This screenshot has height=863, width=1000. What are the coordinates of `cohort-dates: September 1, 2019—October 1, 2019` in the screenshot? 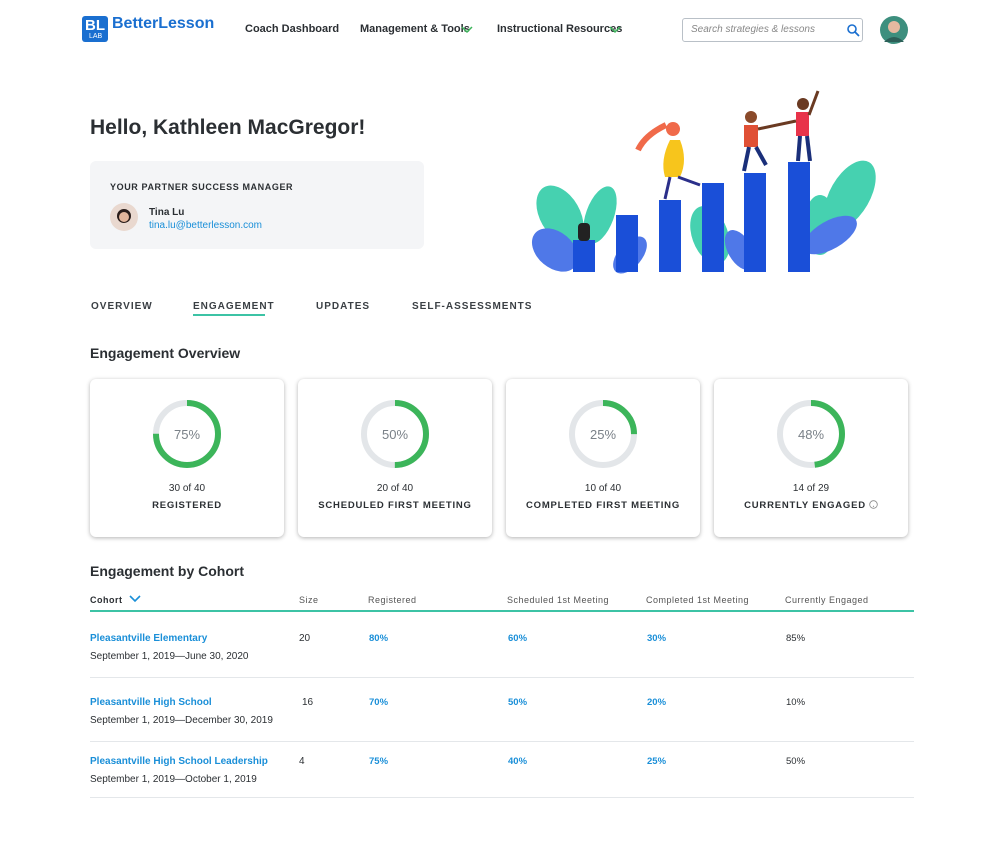 It's located at (173, 779).